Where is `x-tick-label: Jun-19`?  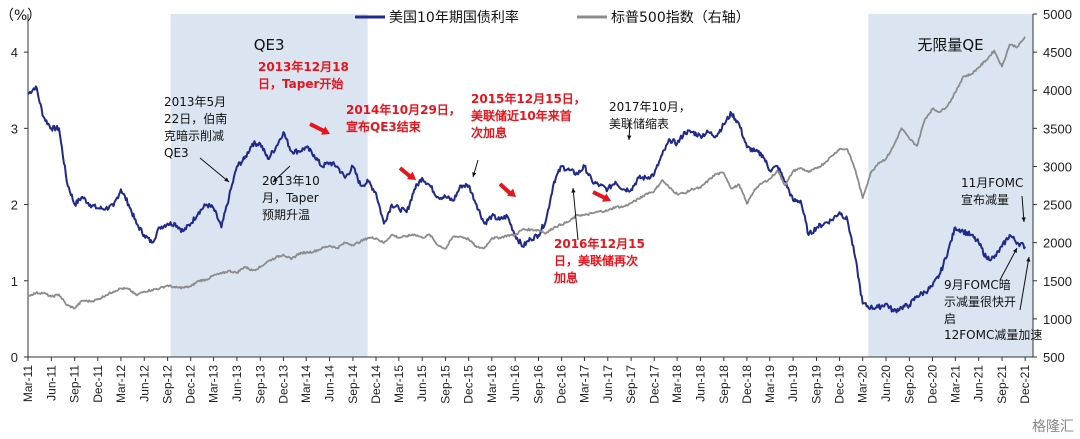
x-tick-label: Jun-19 is located at coordinates (793, 383).